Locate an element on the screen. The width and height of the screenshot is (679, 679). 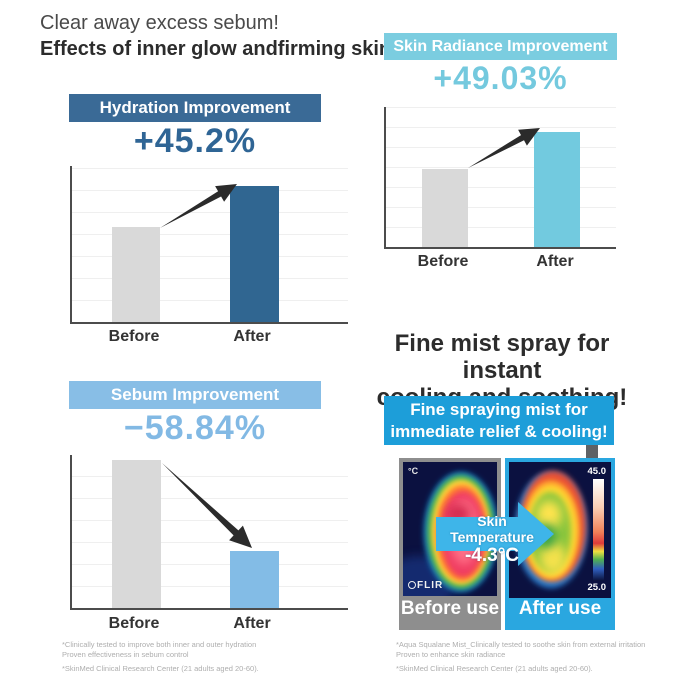
hydration-delta-value: +45.2% is located at coordinates (195, 141).